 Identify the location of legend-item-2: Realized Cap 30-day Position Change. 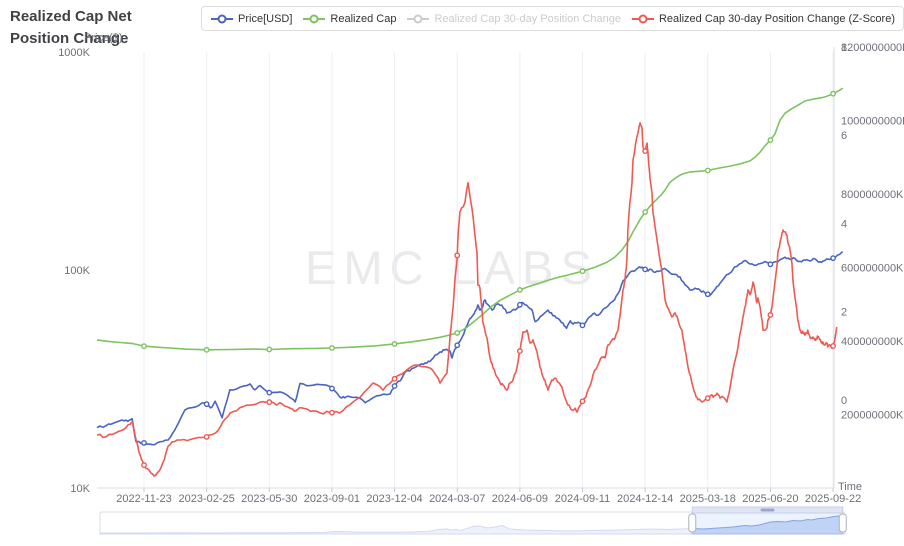
(513, 19).